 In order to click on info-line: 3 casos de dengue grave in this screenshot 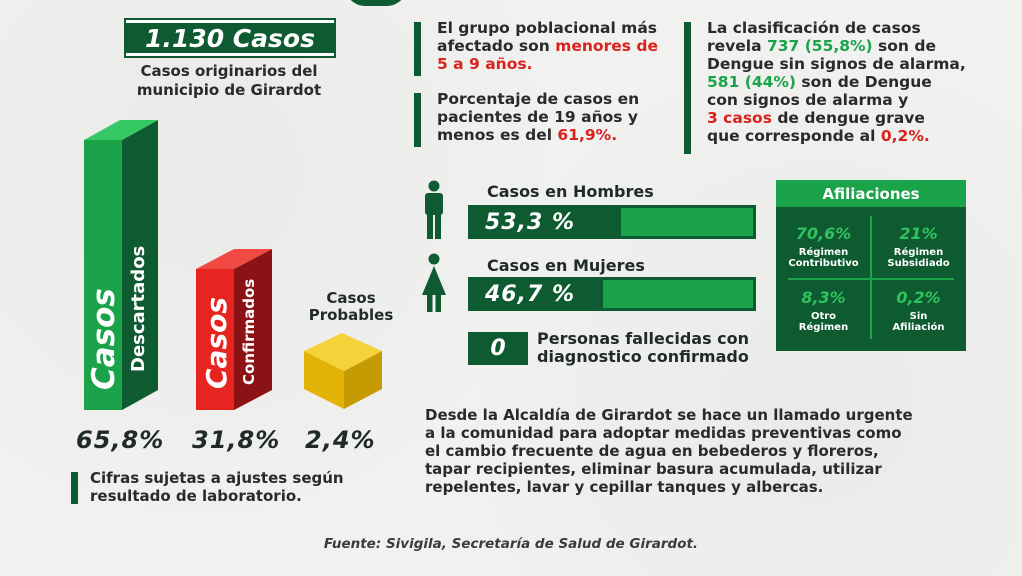, I will do `click(816, 118)`.